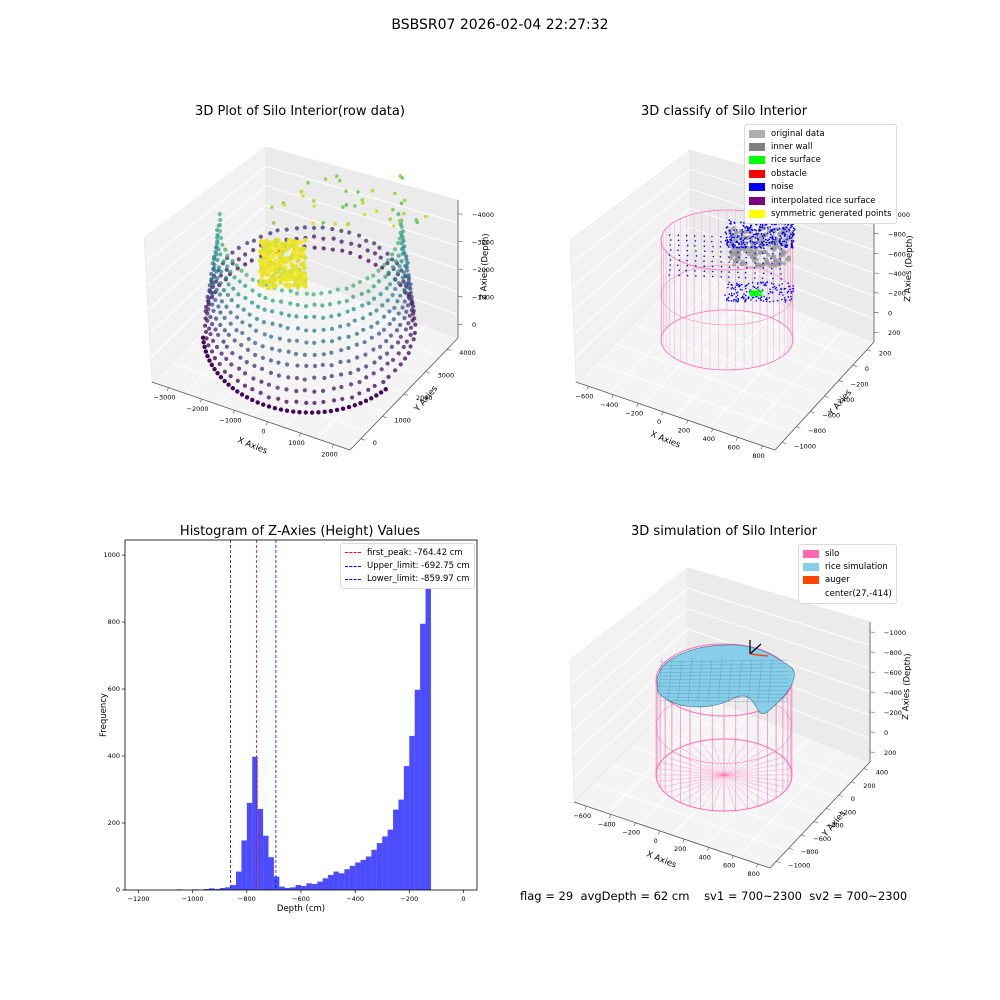 The height and width of the screenshot is (1000, 1000). Describe the element at coordinates (114, 756) in the screenshot. I see `y-tick-label: 400` at that location.